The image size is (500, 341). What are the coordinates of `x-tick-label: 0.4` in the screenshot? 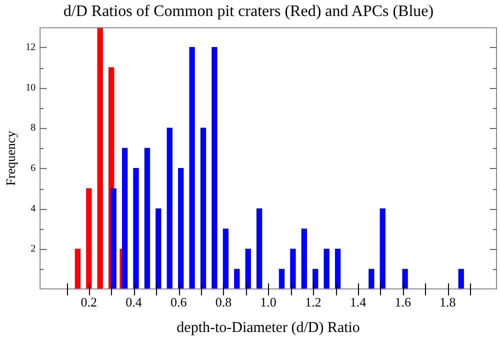 It's located at (134, 302).